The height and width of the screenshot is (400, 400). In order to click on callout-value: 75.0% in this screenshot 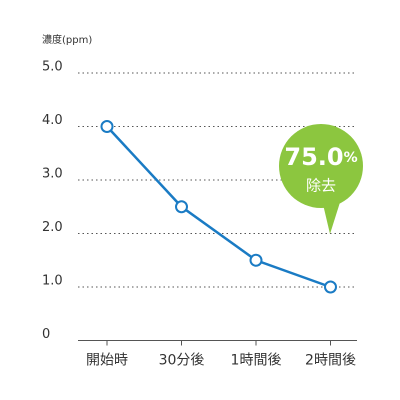, I will do `click(320, 157)`.